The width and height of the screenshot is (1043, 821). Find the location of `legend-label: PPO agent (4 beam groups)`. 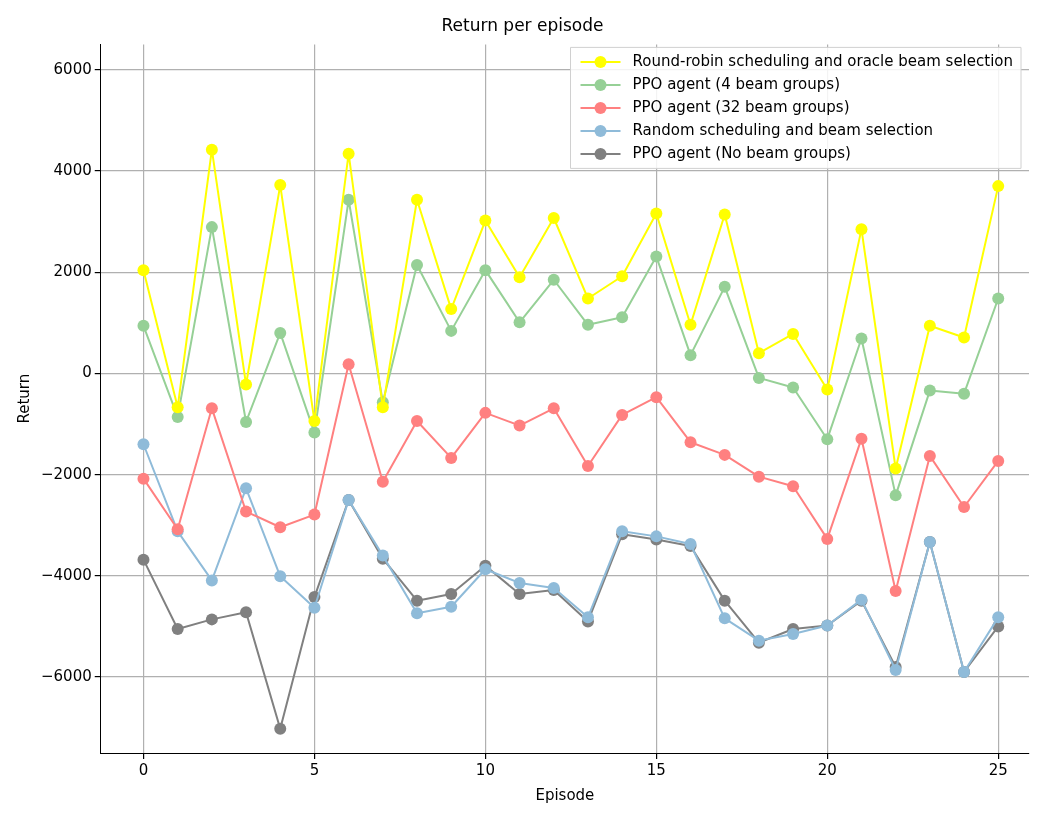

legend-label: PPO agent (4 beam groups) is located at coordinates (736, 83).